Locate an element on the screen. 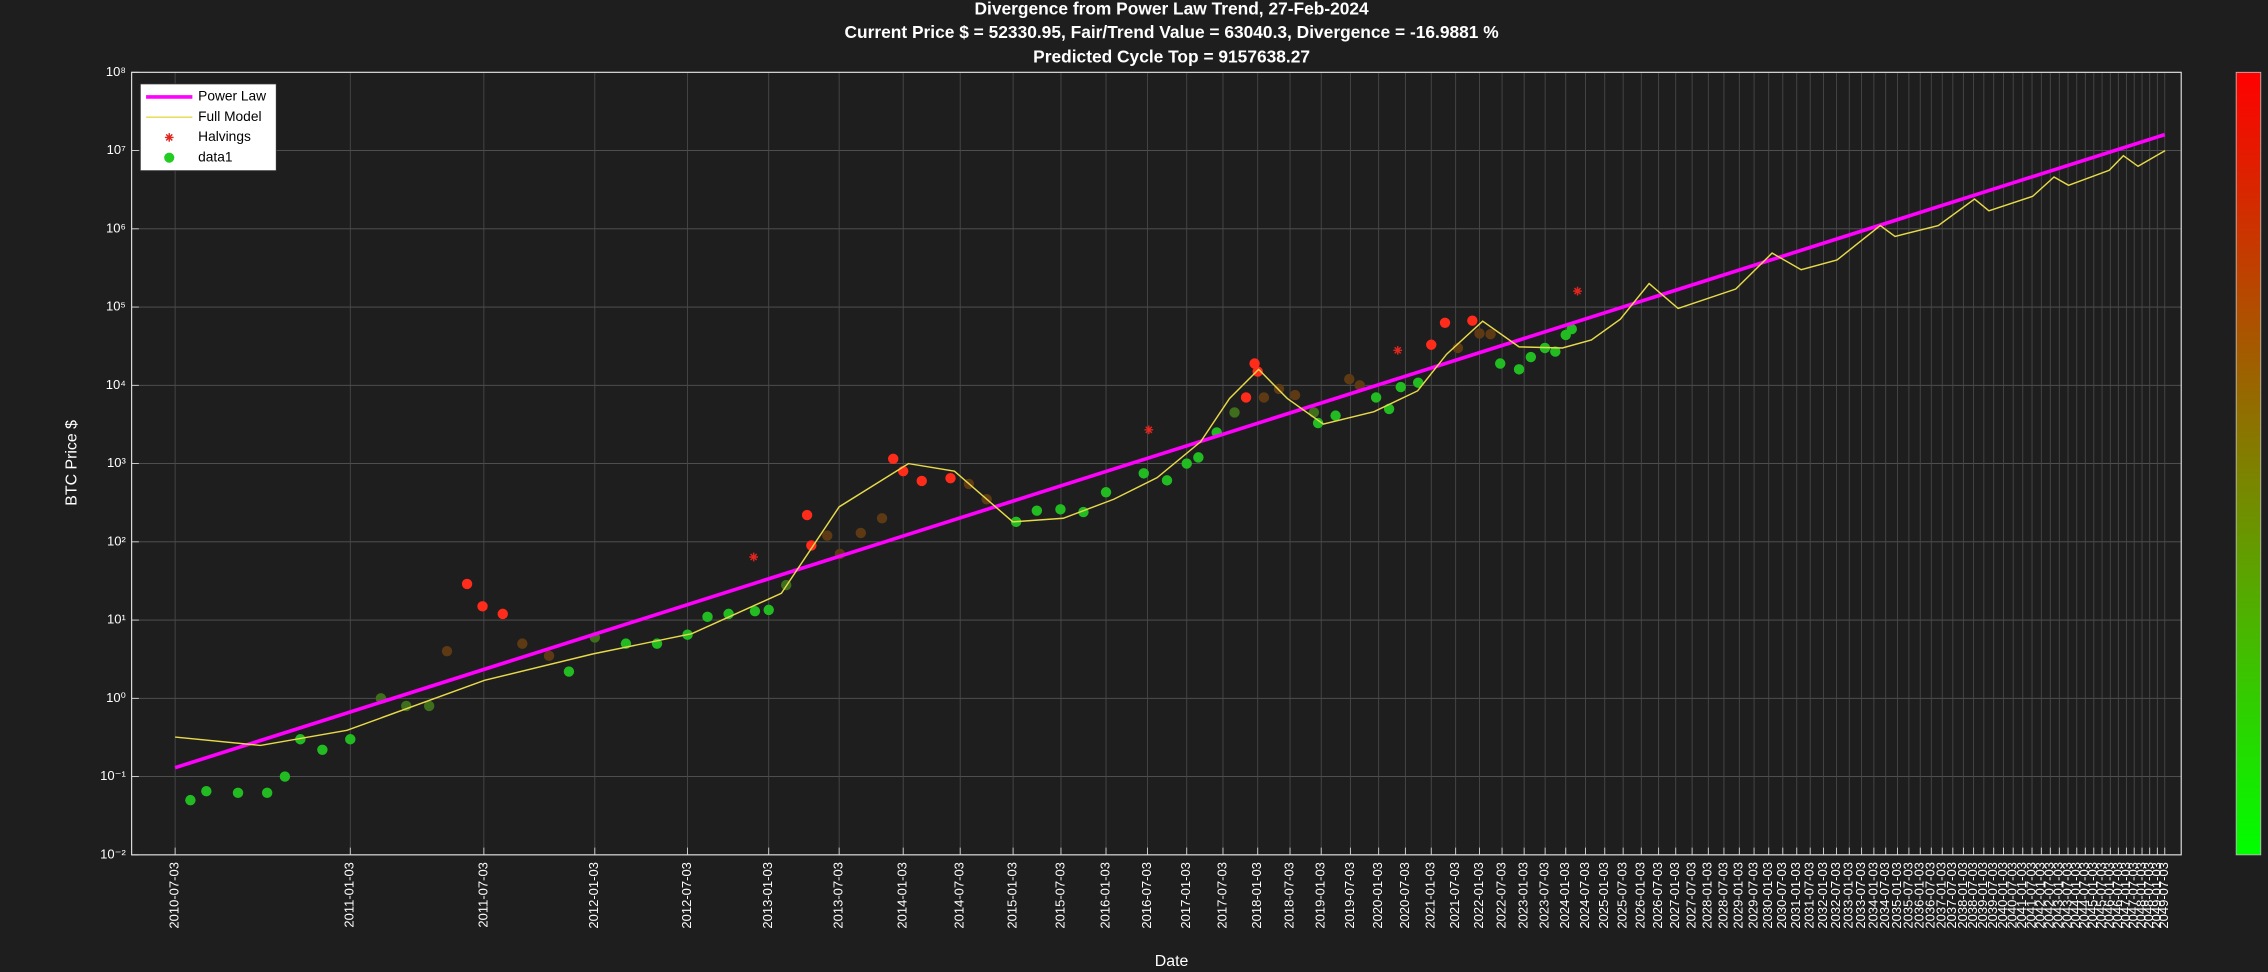 The width and height of the screenshot is (2268, 972). x-tick-label: 2028-07-03 is located at coordinates (1722, 895).